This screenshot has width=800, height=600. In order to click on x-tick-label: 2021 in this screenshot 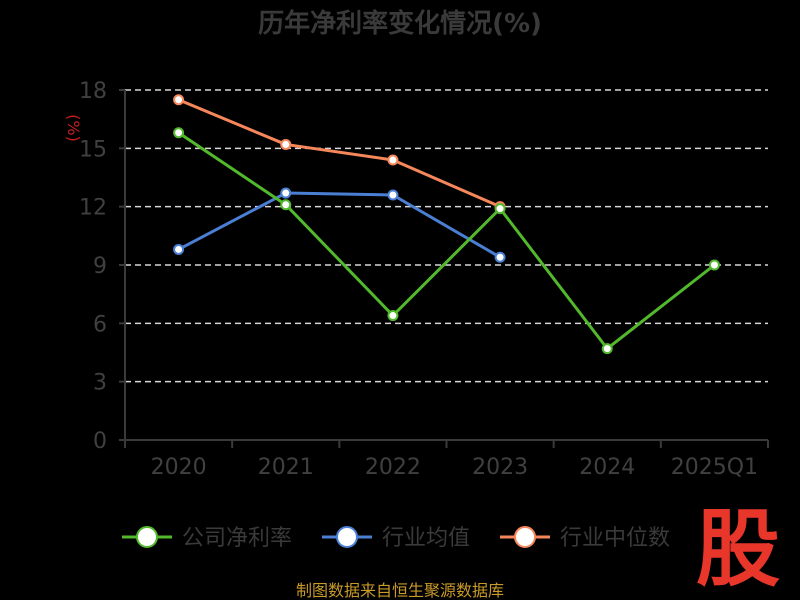, I will do `click(286, 467)`.